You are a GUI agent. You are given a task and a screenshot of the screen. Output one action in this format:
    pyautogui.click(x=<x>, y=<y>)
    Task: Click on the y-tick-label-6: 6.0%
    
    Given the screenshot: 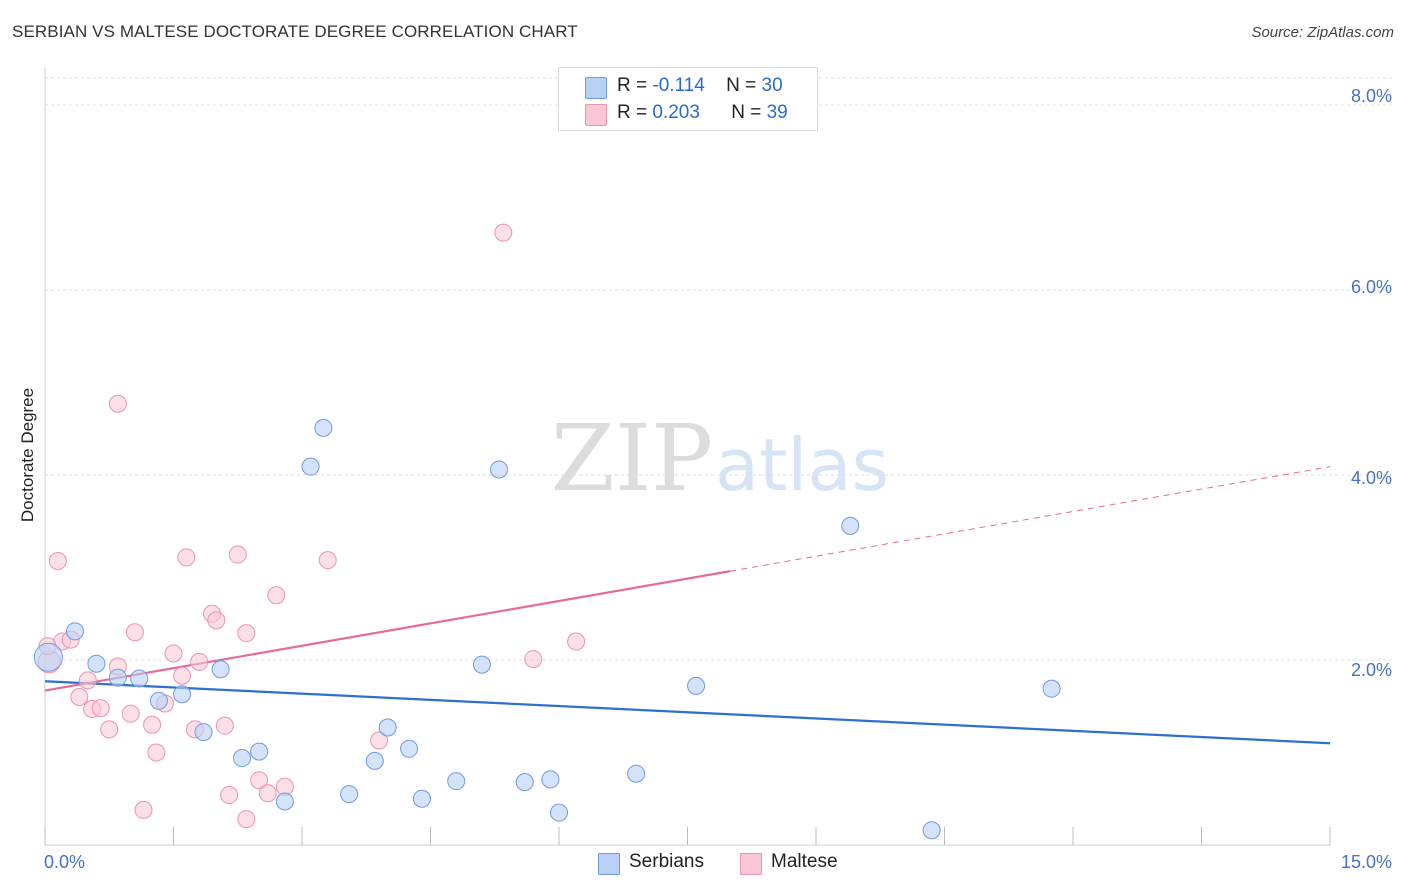 What is the action you would take?
    pyautogui.click(x=1371, y=287)
    